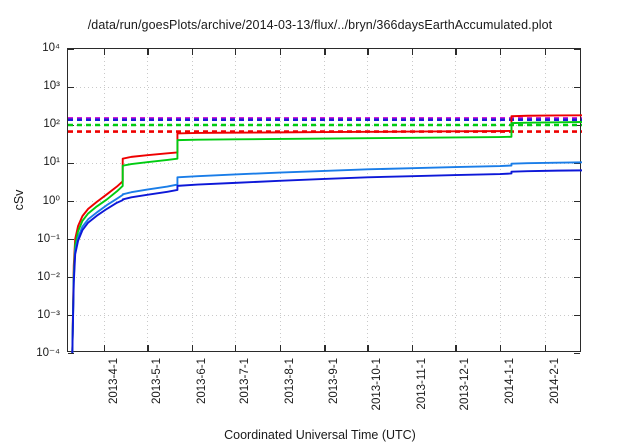  Describe the element at coordinates (245, 381) in the screenshot. I see `x-tick-label: 2013-7-1` at that location.